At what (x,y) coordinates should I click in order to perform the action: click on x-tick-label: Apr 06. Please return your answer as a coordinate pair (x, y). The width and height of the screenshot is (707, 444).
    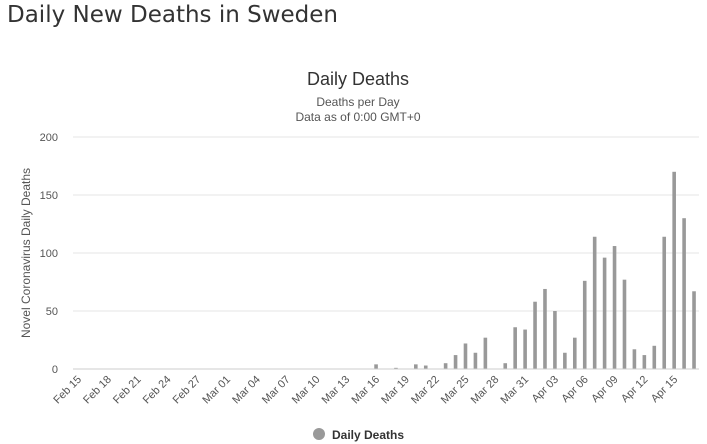
    Looking at the image, I should click on (574, 389).